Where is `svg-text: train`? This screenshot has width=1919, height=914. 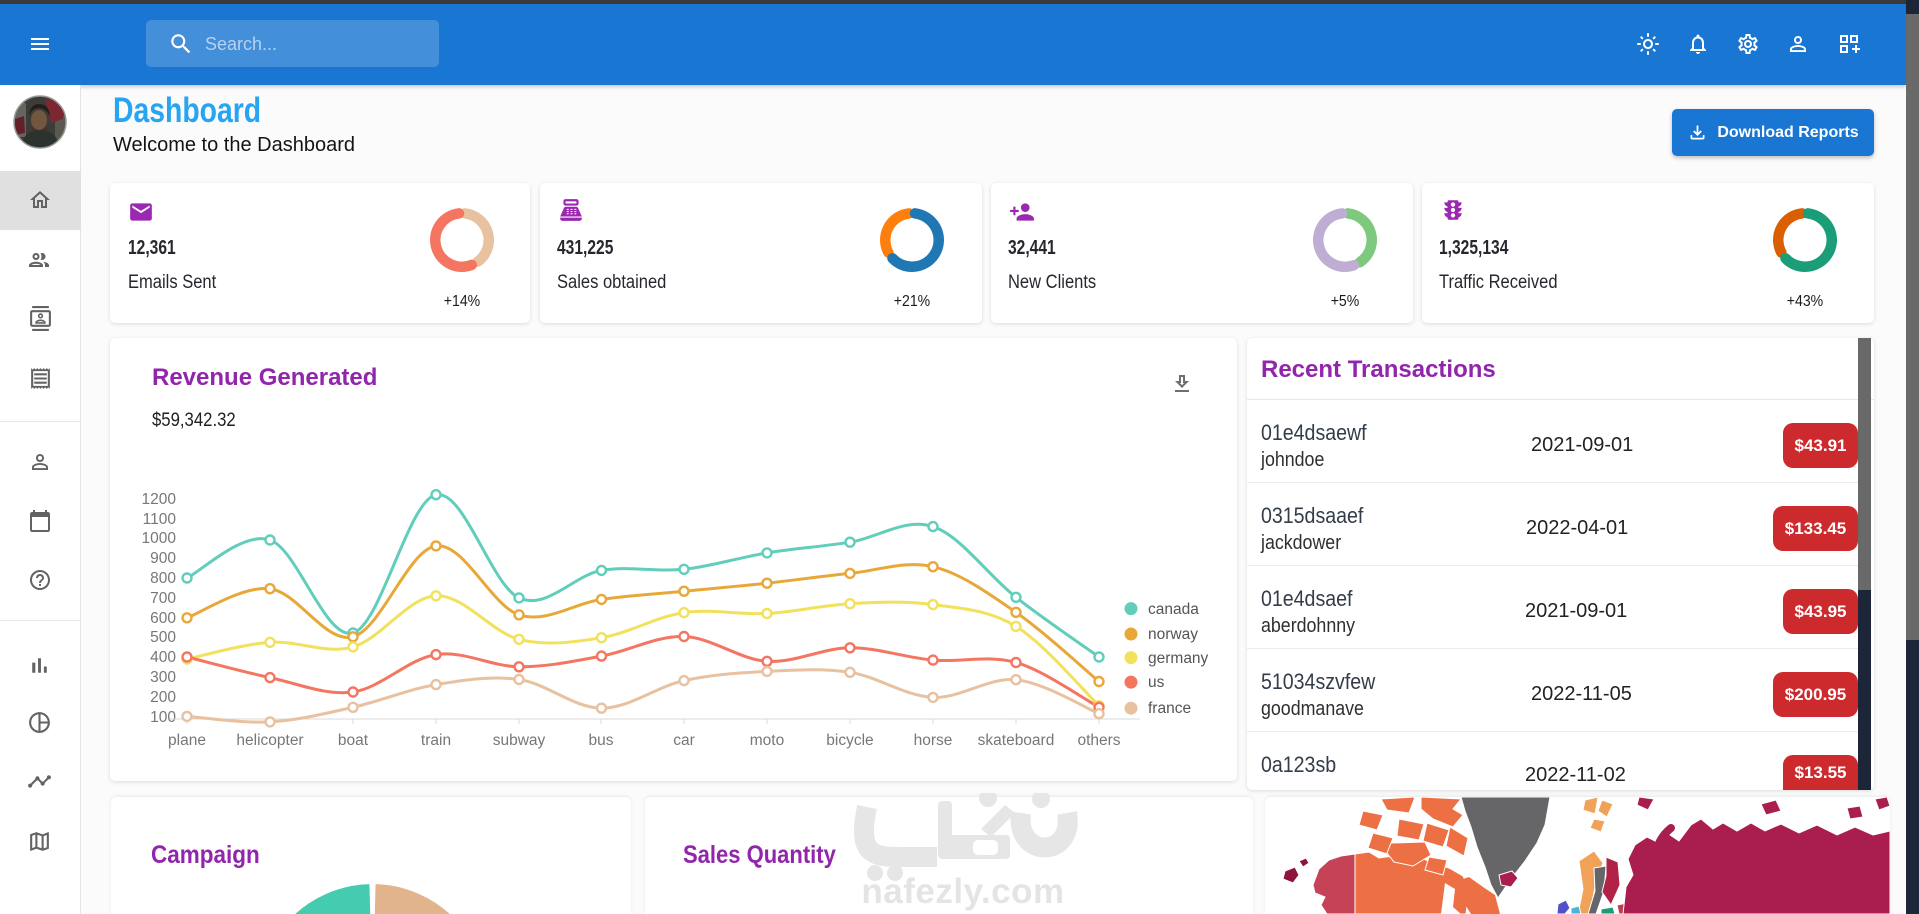 svg-text: train is located at coordinates (436, 740).